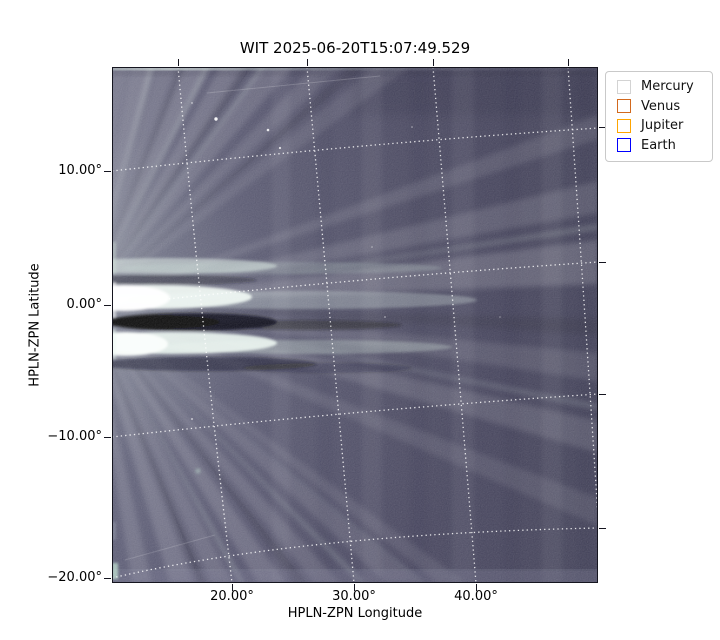  Describe the element at coordinates (355, 415) in the screenshot. I see `gridline-lat-neg10` at that location.